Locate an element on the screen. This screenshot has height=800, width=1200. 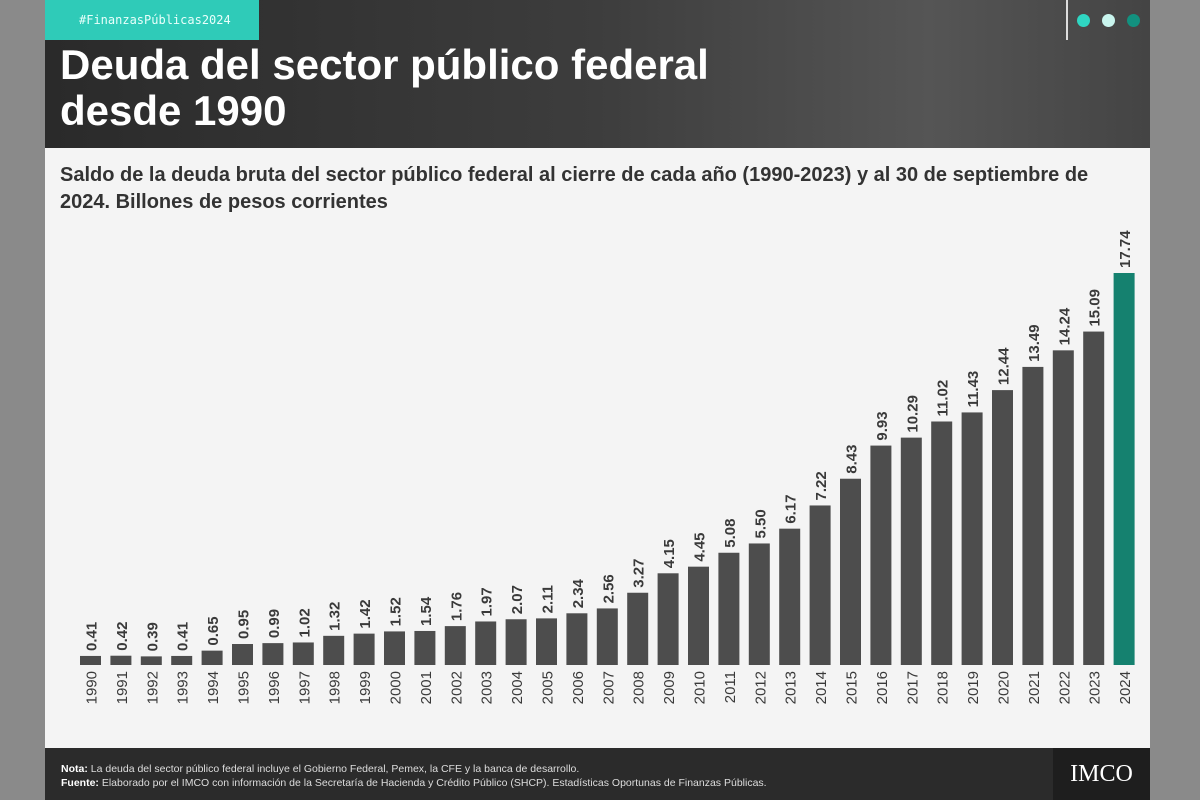
x-tick-label: 2024 is located at coordinates (1125, 687).